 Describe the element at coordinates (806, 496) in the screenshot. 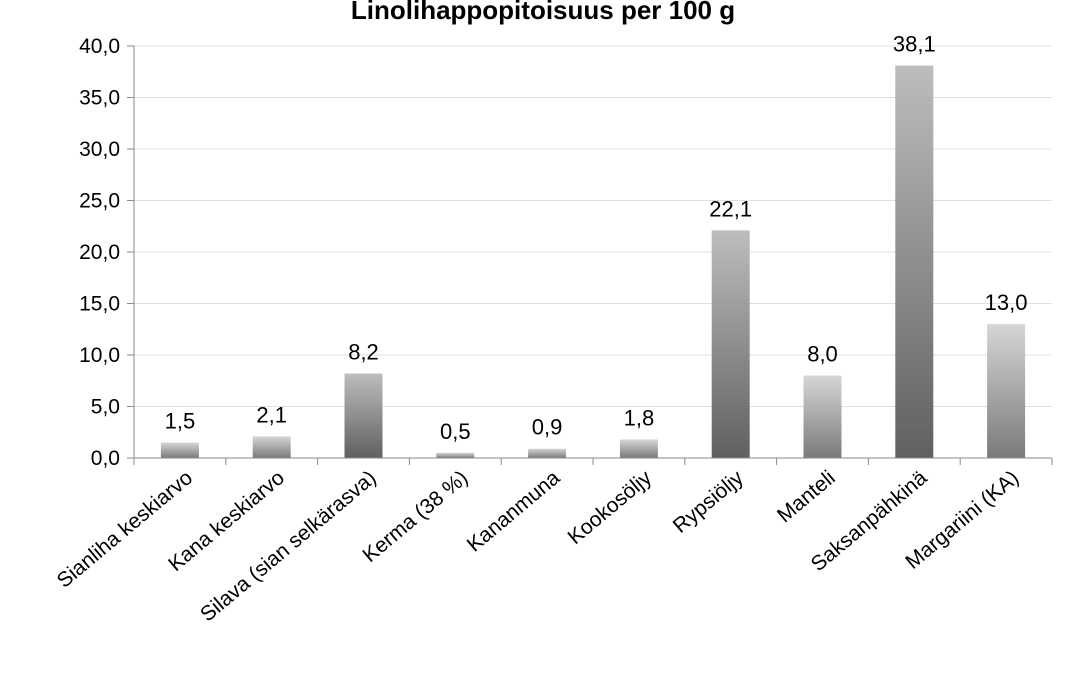

I see `category-label: Manteli` at that location.